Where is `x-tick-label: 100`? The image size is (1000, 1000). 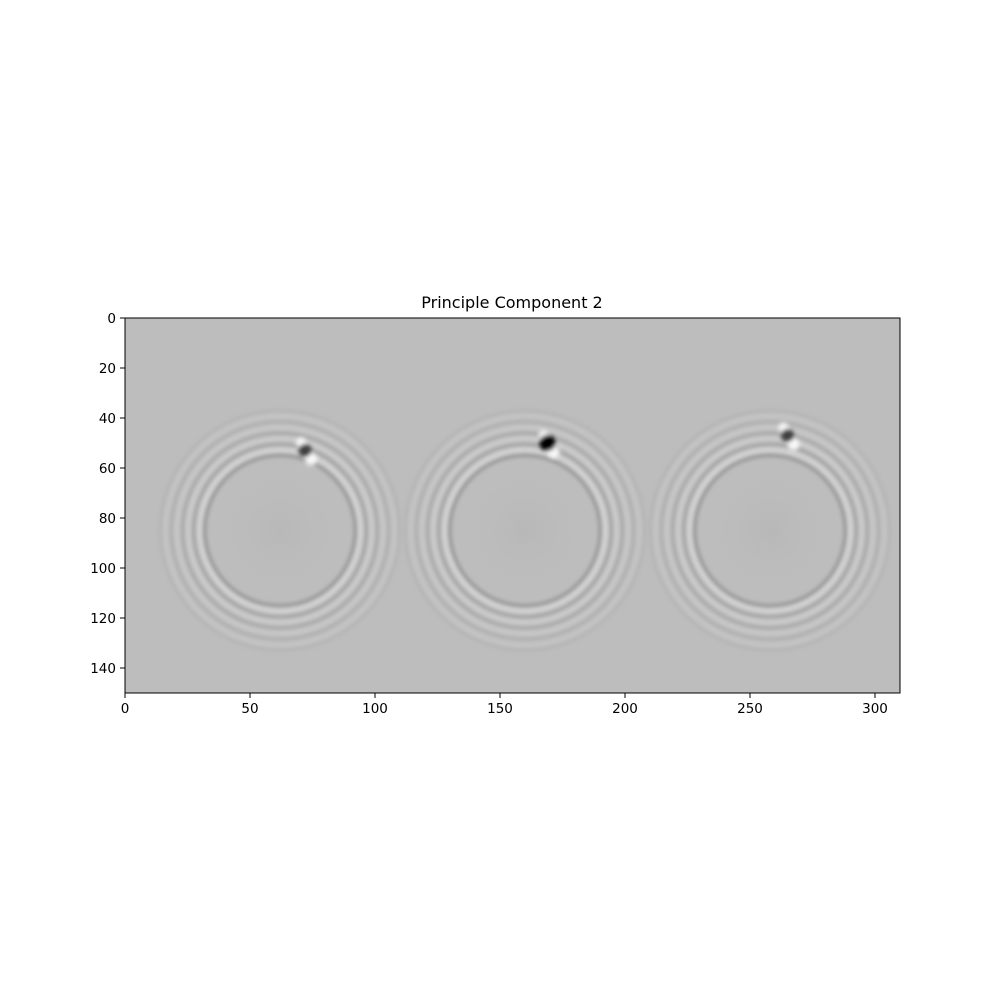 x-tick-label: 100 is located at coordinates (375, 709).